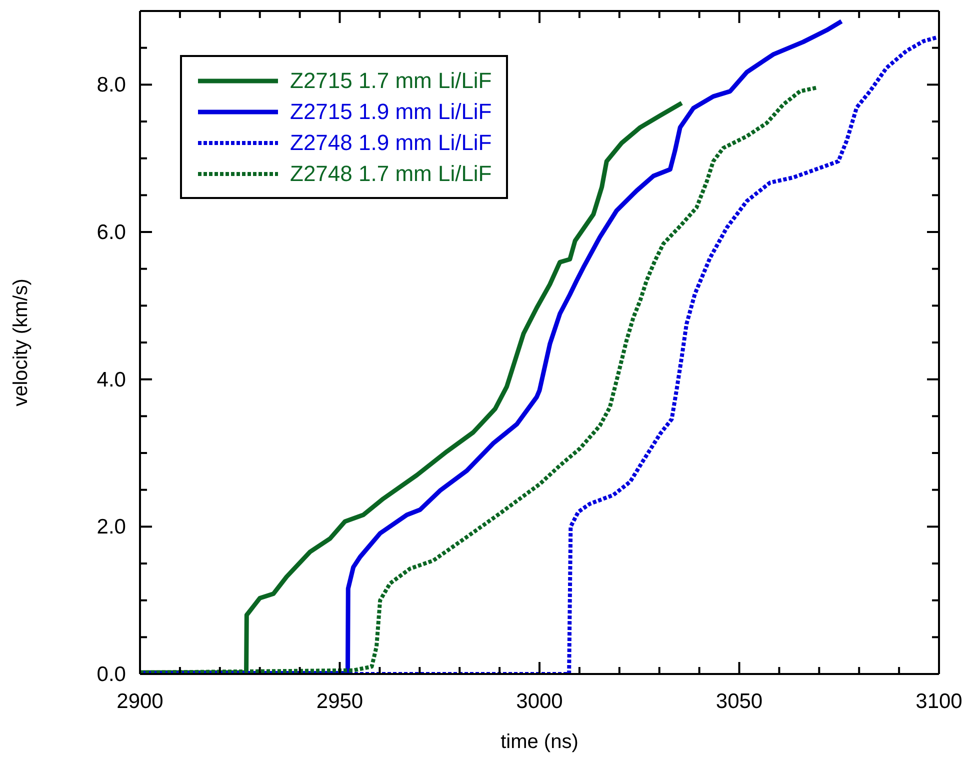  What do you see at coordinates (111, 380) in the screenshot?
I see `y-tick-label: 4.0` at bounding box center [111, 380].